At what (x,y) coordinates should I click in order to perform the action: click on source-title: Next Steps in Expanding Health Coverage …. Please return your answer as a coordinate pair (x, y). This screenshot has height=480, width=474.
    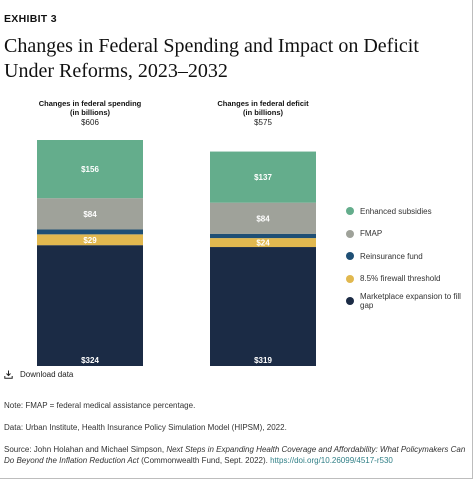
    Looking at the image, I should click on (235, 455).